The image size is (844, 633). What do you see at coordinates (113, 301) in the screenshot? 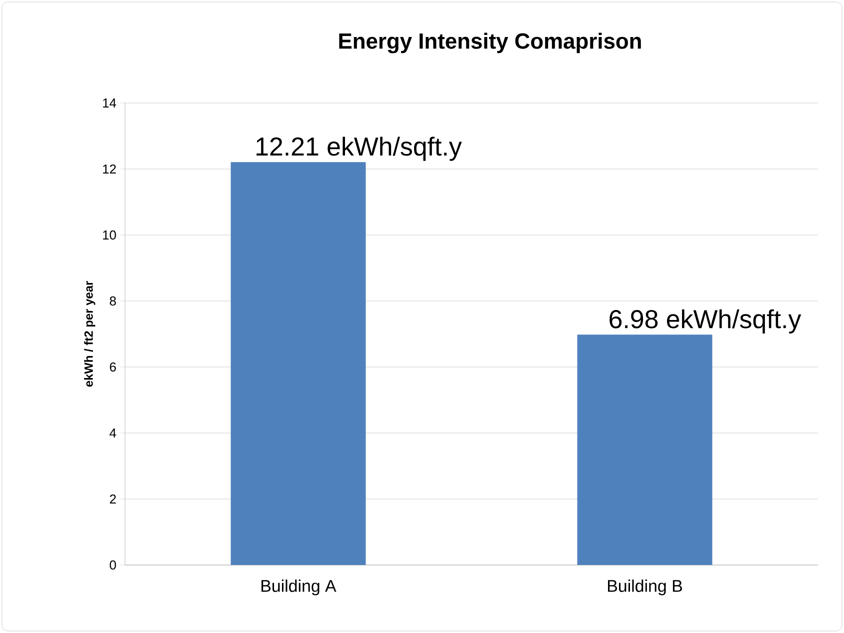
I see `y-tick-label: 8` at bounding box center [113, 301].